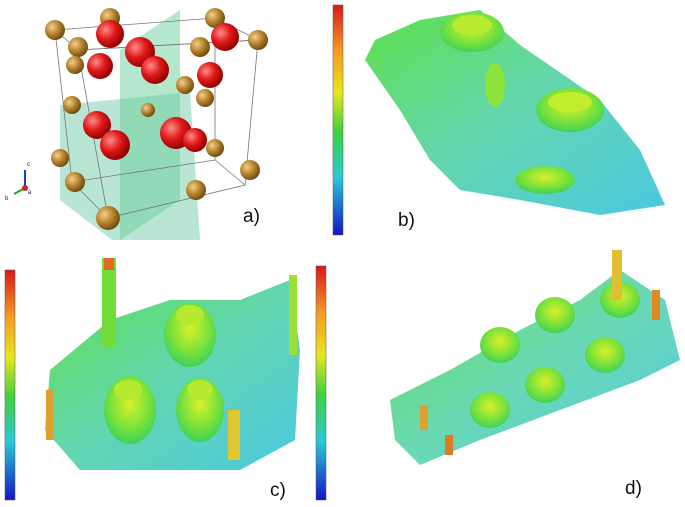  Describe the element at coordinates (7, 199) in the screenshot. I see `axis-label: b` at that location.